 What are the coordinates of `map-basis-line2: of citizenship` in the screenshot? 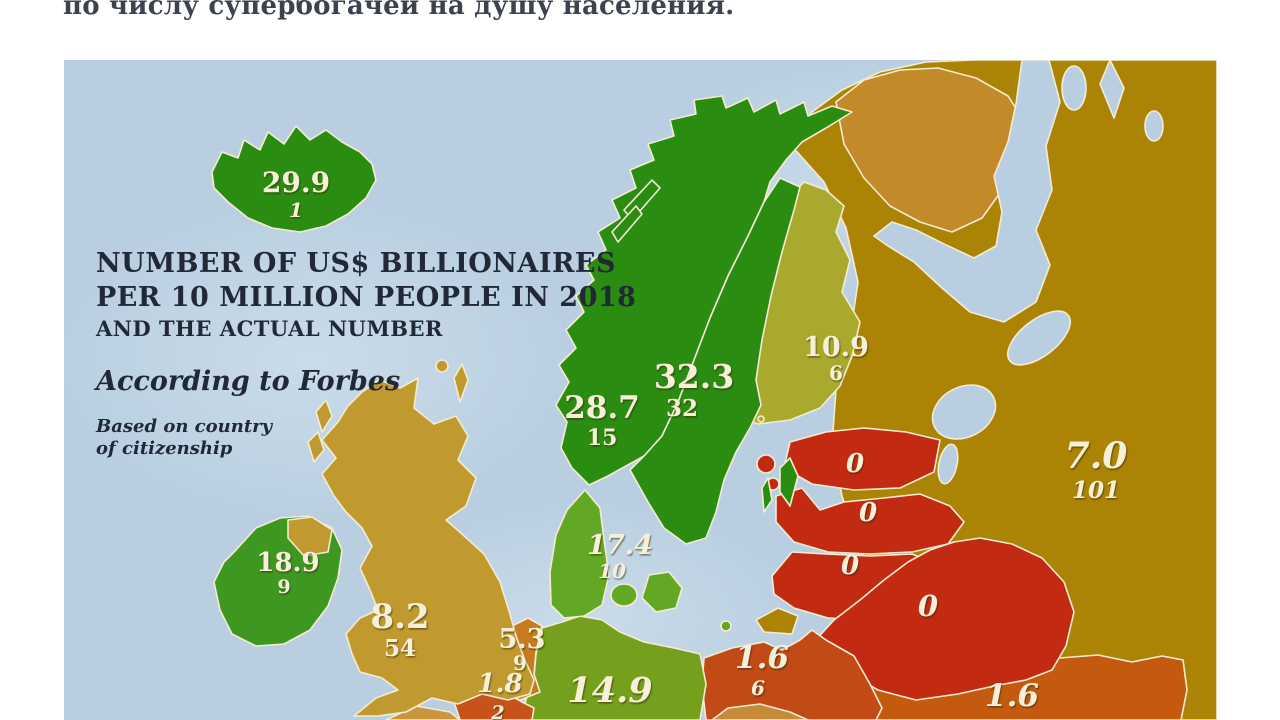 It's located at (164, 448).